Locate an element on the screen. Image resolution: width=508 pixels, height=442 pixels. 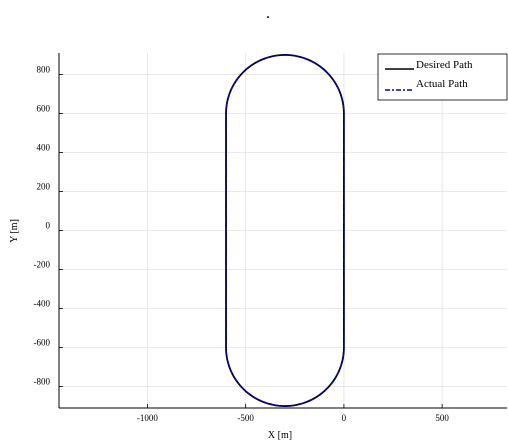
x-ticks: -1000 -500 0 500 is located at coordinates (293, 413).